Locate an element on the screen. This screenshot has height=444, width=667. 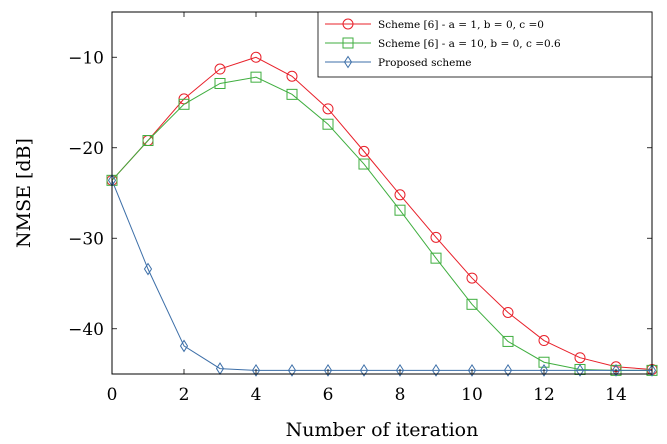
x-tick-label: 2 is located at coordinates (184, 395).